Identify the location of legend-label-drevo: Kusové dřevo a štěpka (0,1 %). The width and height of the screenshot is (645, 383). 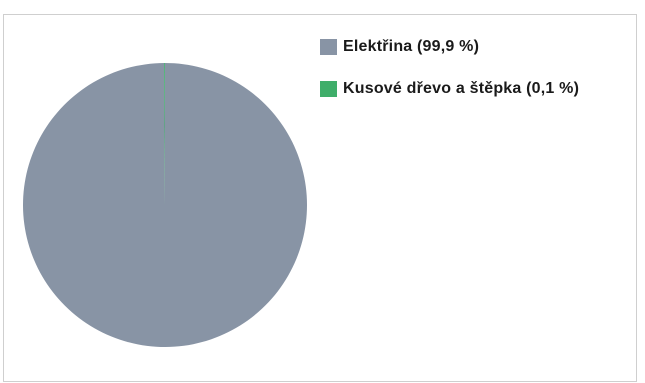
(461, 88).